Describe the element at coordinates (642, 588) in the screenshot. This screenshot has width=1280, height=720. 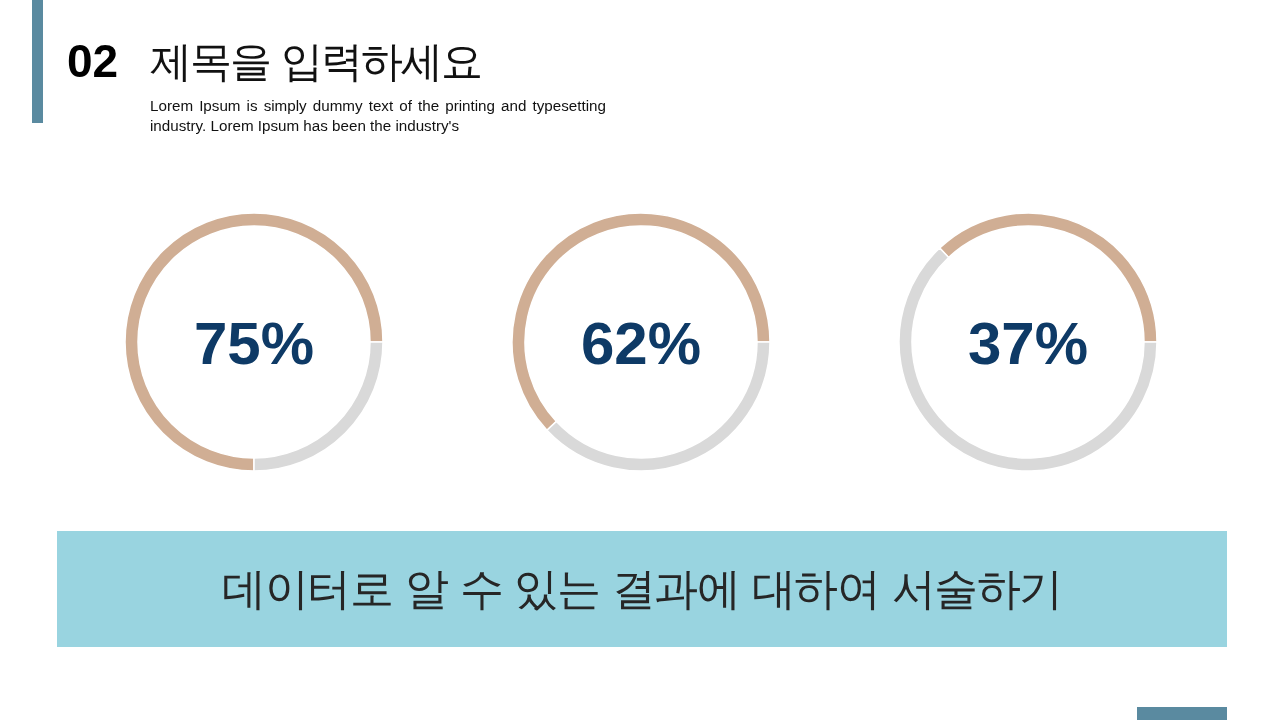
I see `text: 데이터로 알 수 있는 결과에 대하여 서술하기` at that location.